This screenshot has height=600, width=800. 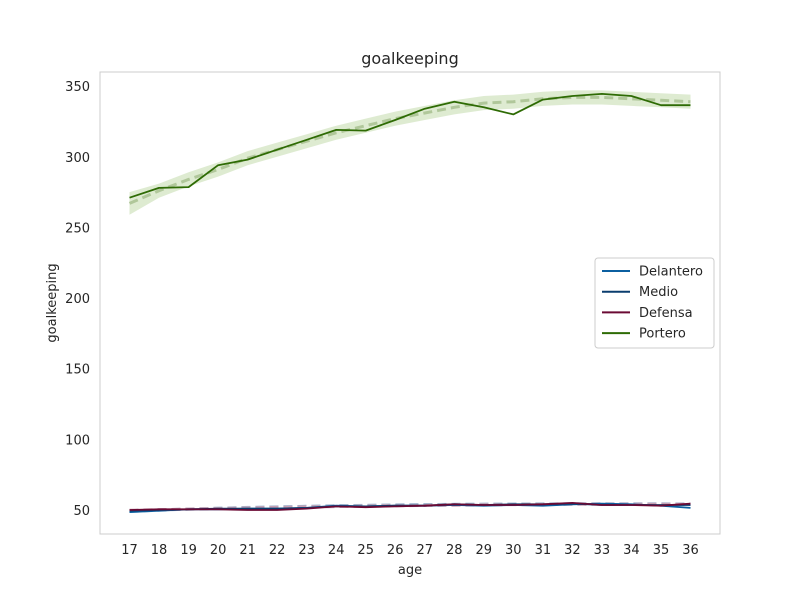 I want to click on x-tick-label: 20, so click(x=218, y=550).